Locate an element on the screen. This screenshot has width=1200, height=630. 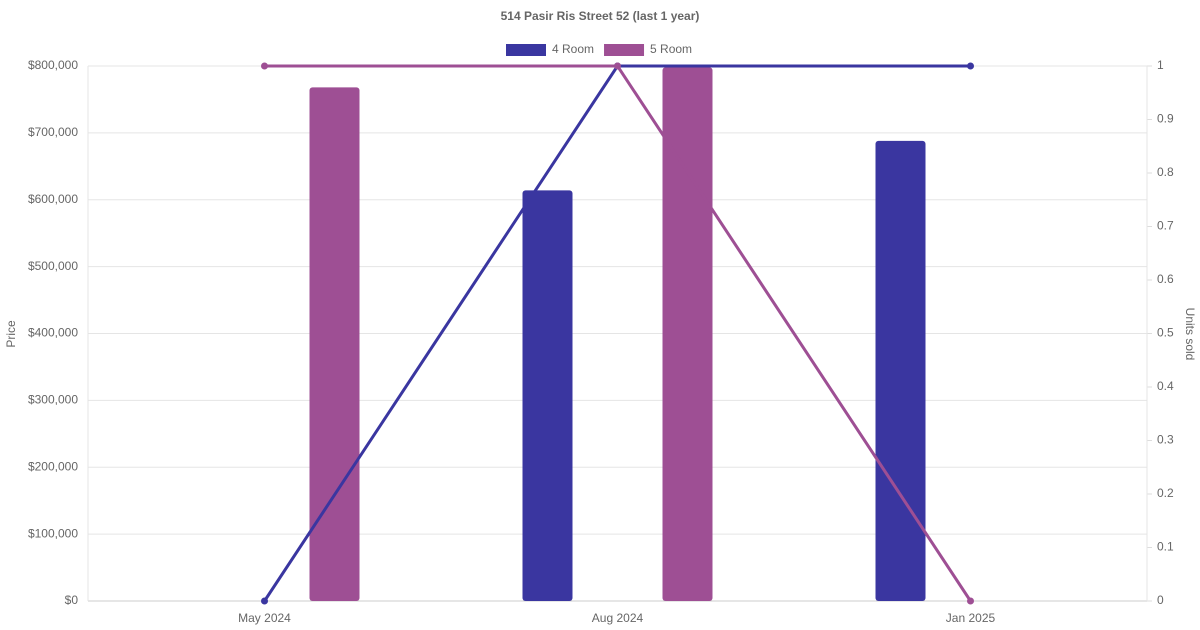
legend-label: 5 Room is located at coordinates (671, 49).